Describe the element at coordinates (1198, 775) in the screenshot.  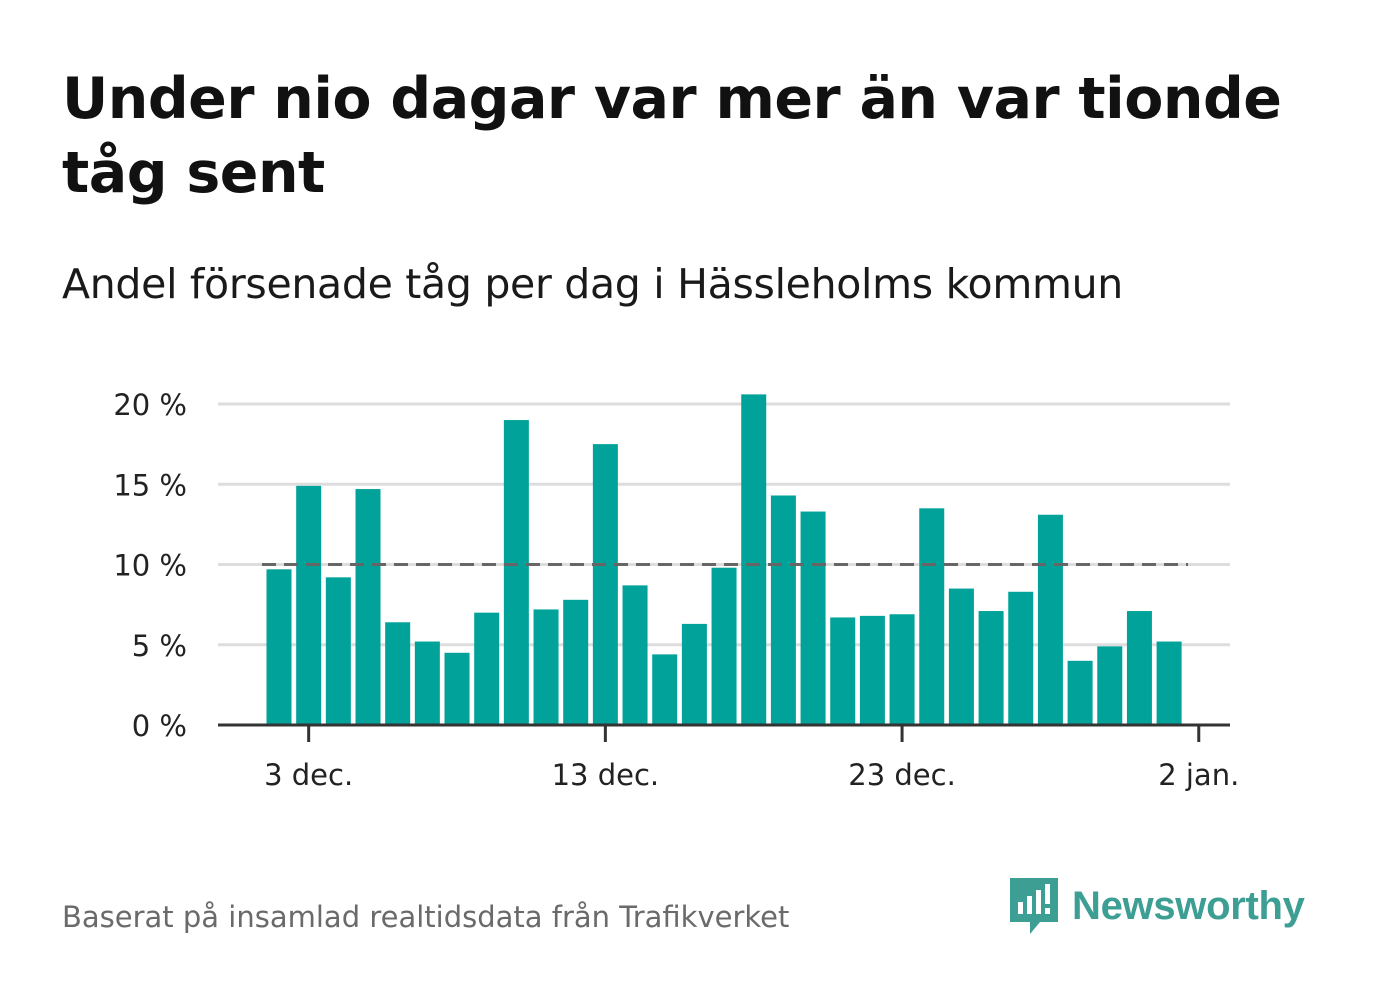
I see `x-tick-label: 2 jan.` at that location.